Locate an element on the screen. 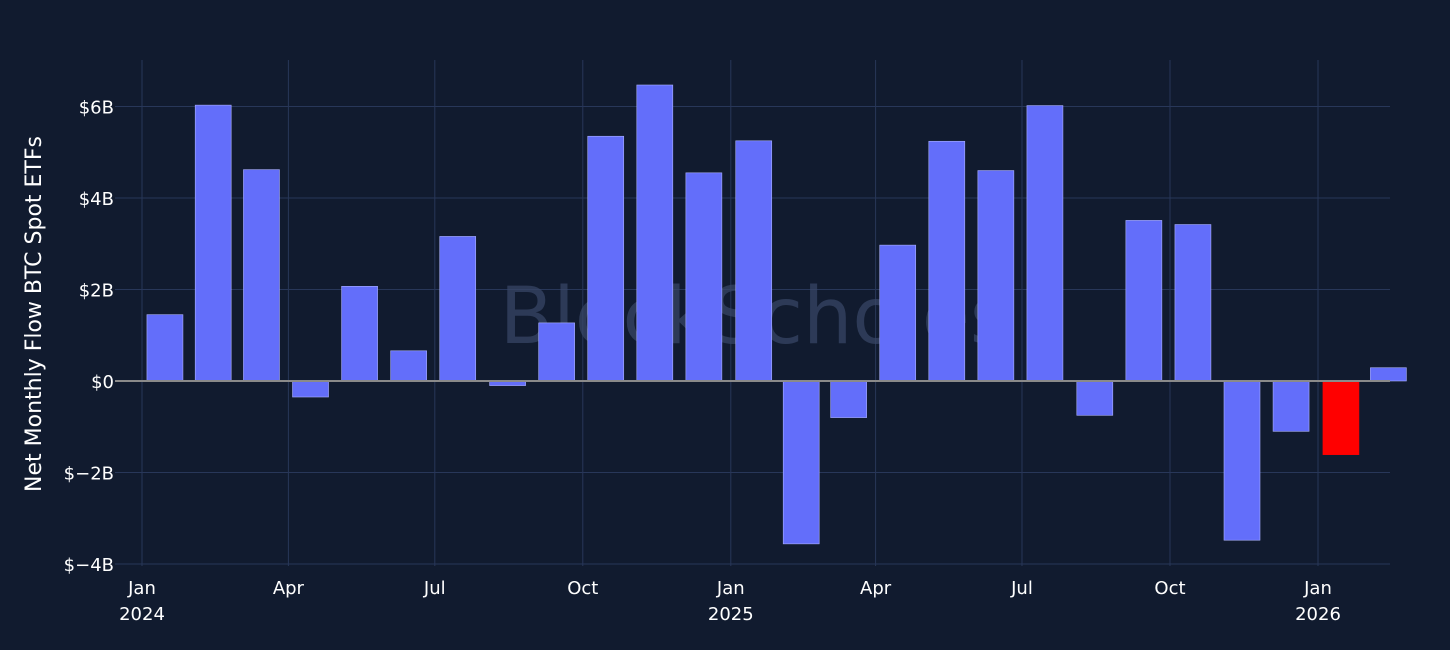 The width and height of the screenshot is (1450, 650). y-tick-label: $2B is located at coordinates (96, 291).